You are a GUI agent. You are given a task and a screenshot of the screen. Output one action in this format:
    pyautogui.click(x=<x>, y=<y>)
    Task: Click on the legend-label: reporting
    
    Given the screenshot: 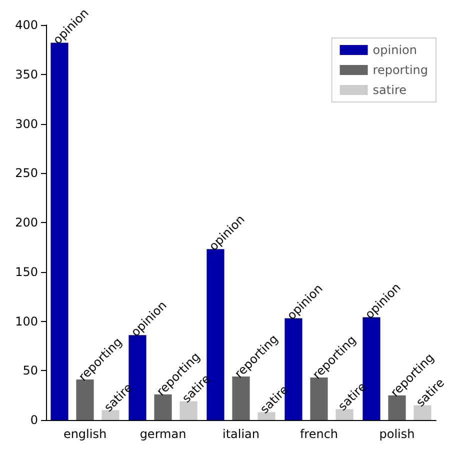 What is the action you would take?
    pyautogui.click(x=400, y=70)
    